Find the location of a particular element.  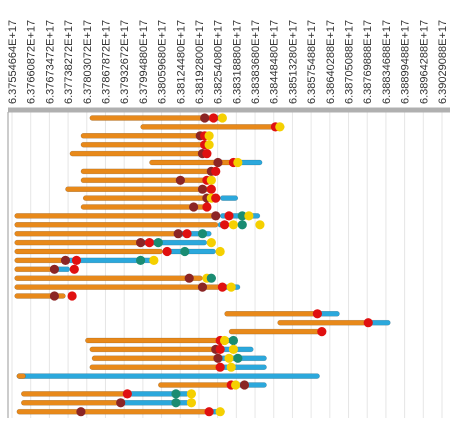

x-tick-label: 6.37554664E+17 is located at coordinates (13, 62).